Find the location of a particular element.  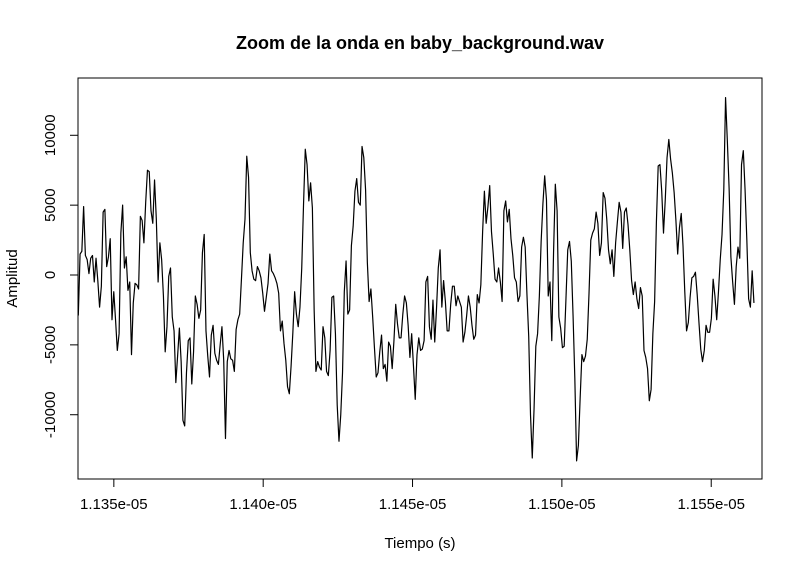

x-tick-label: 1.140e-05 is located at coordinates (263, 504).